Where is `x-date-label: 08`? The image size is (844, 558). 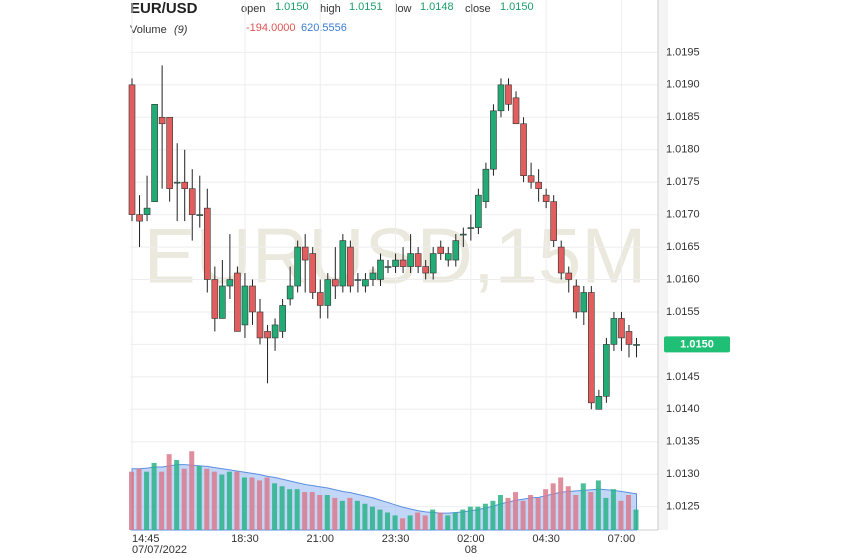 x-date-label: 08 is located at coordinates (471, 550).